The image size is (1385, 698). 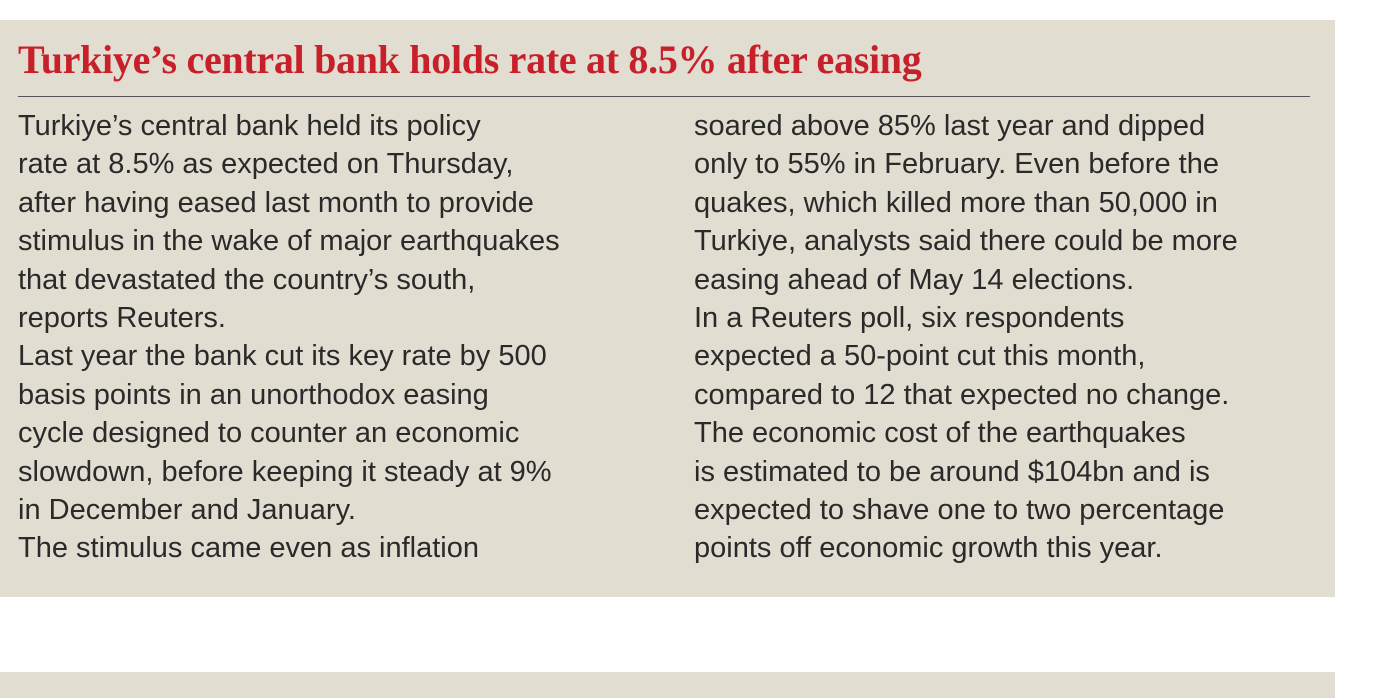 I want to click on text-line: reports Reuters., so click(x=122, y=318).